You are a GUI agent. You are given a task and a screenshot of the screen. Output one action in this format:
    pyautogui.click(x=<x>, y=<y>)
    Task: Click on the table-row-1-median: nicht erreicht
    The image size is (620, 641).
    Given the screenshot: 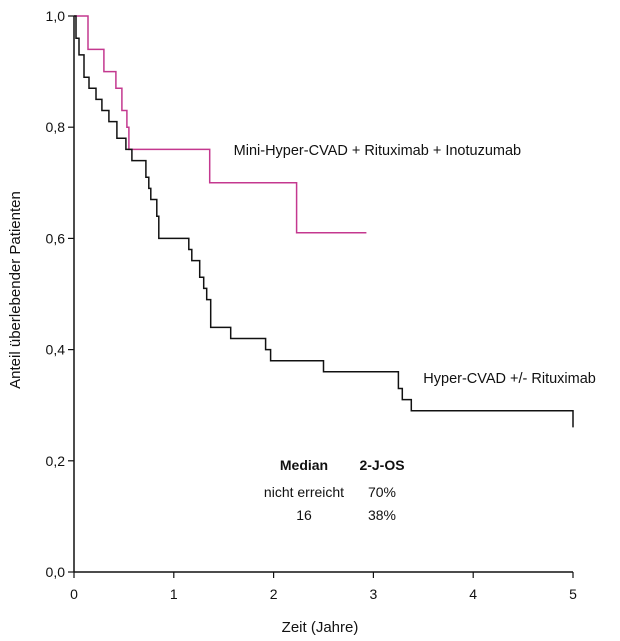 What is the action you would take?
    pyautogui.click(x=304, y=492)
    